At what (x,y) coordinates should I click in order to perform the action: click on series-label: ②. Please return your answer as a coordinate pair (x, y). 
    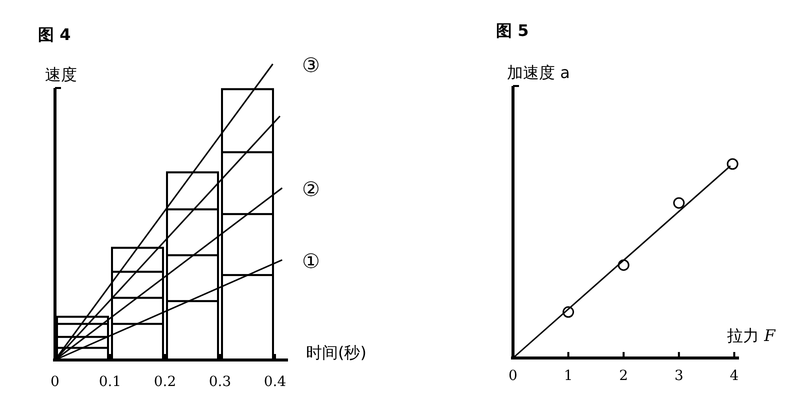
    Looking at the image, I should click on (311, 189).